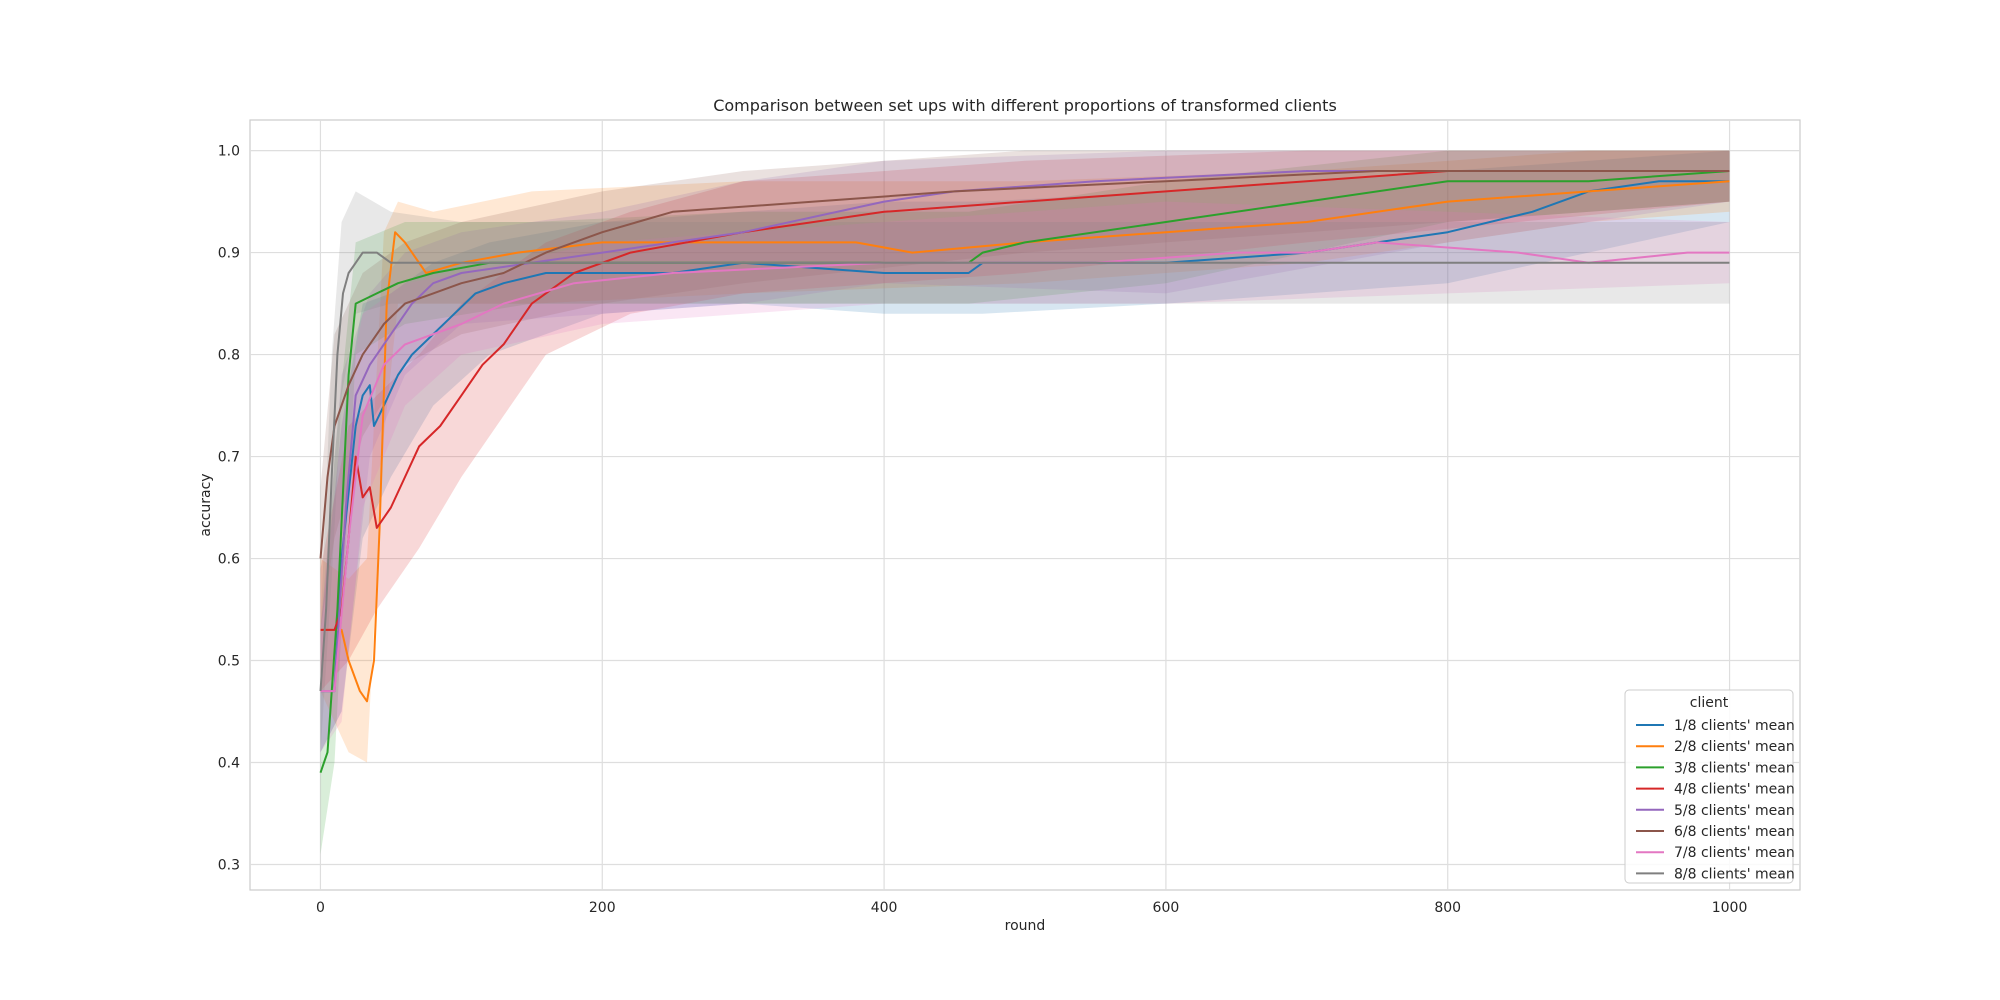 This screenshot has width=2000, height=1000. Describe the element at coordinates (229, 560) in the screenshot. I see `y-tick-label: 0.6` at that location.